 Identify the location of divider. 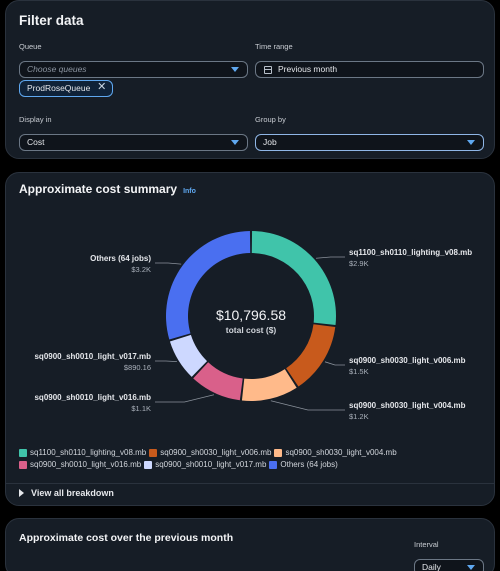
(250, 483).